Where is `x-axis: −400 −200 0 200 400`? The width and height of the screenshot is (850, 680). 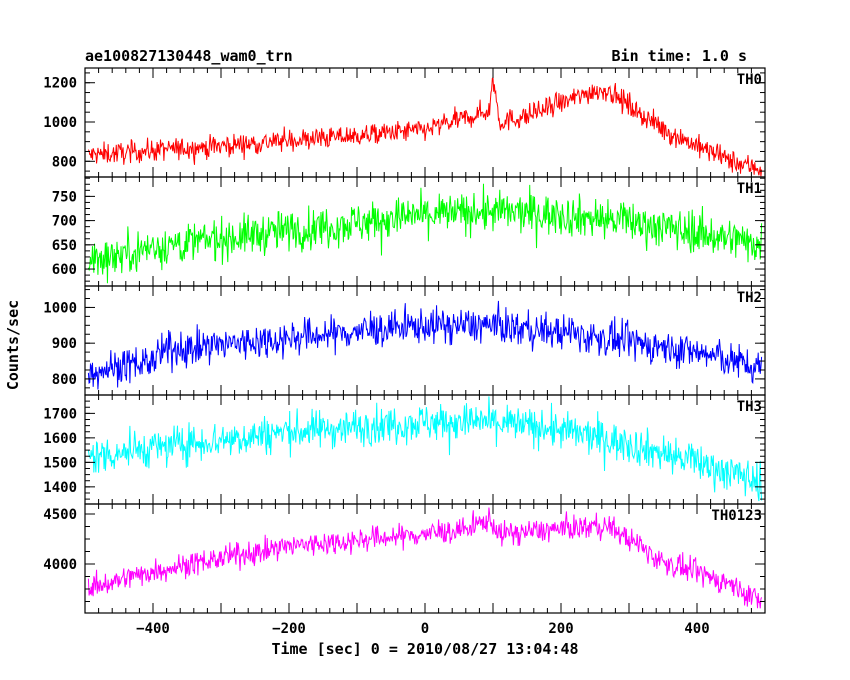 x-axis: −400 −200 0 200 400 is located at coordinates (423, 629).